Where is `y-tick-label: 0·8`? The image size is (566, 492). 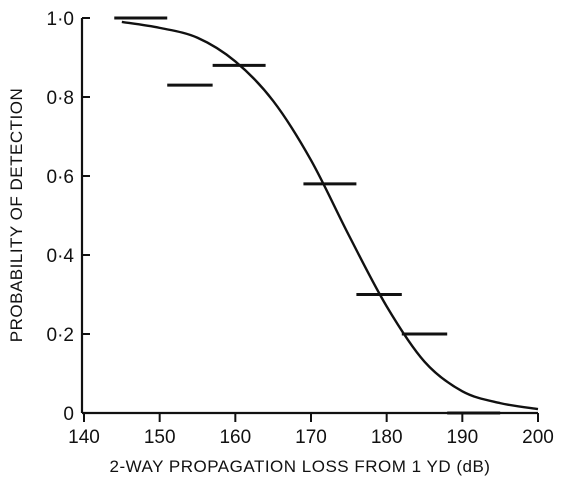 y-tick-label: 0·8 is located at coordinates (60, 98).